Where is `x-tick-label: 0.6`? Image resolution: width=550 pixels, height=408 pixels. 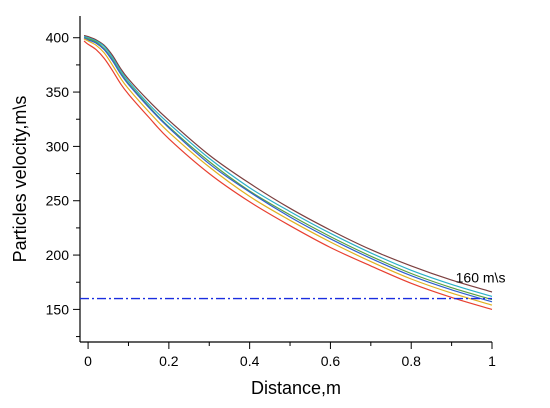
x-tick-label: 0.6 is located at coordinates (331, 361).